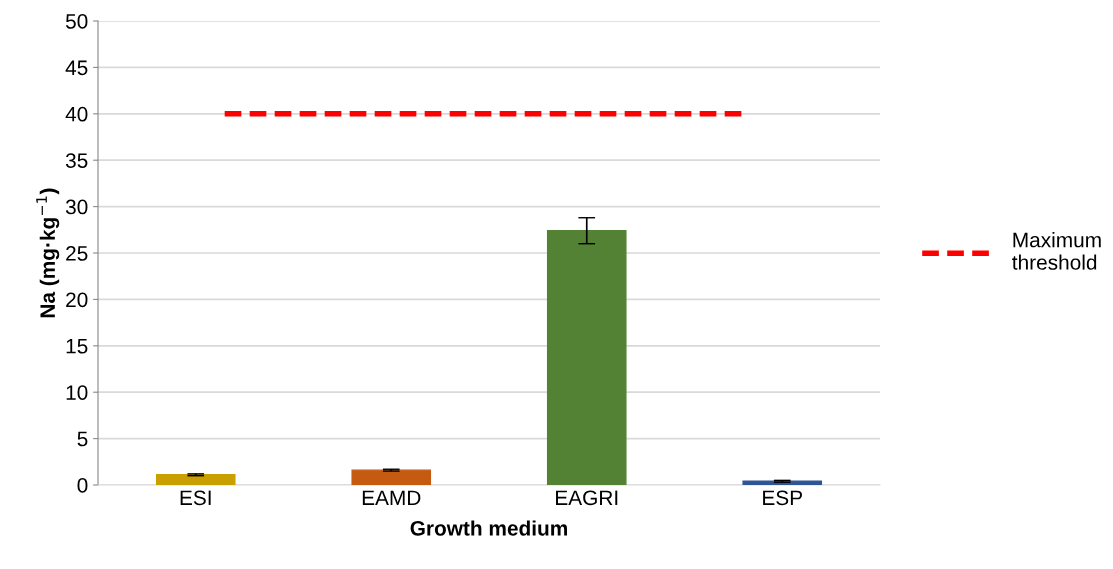 Image resolution: width=1113 pixels, height=569 pixels. I want to click on x-tick-label: ESP, so click(782, 498).